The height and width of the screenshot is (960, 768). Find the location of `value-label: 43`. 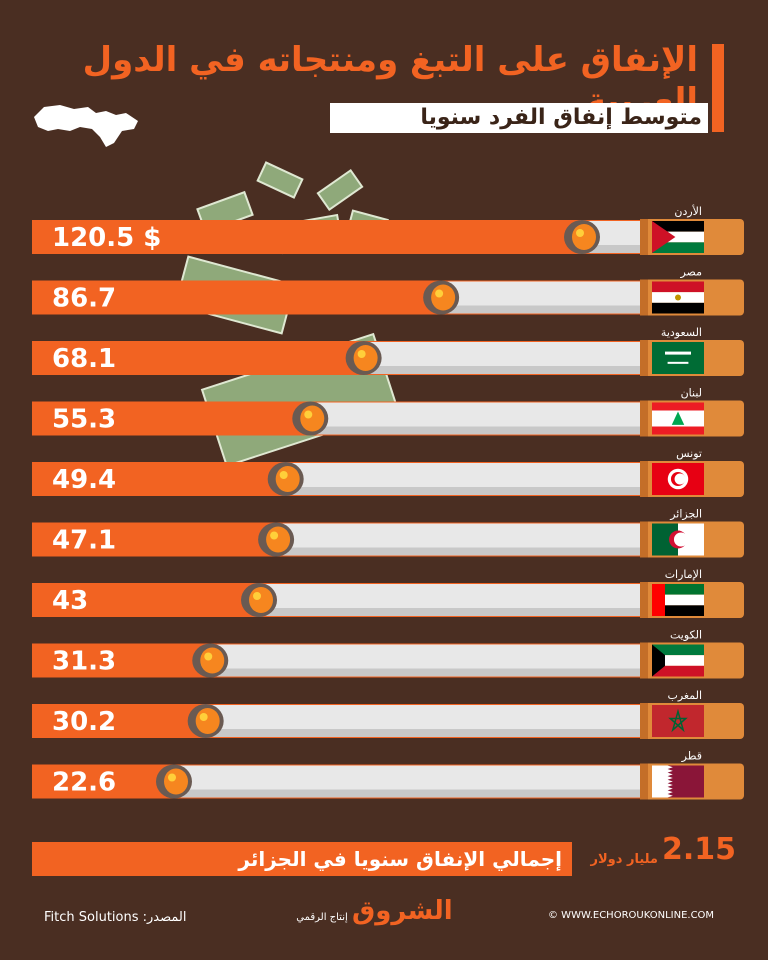

value-label: 43 is located at coordinates (70, 601).